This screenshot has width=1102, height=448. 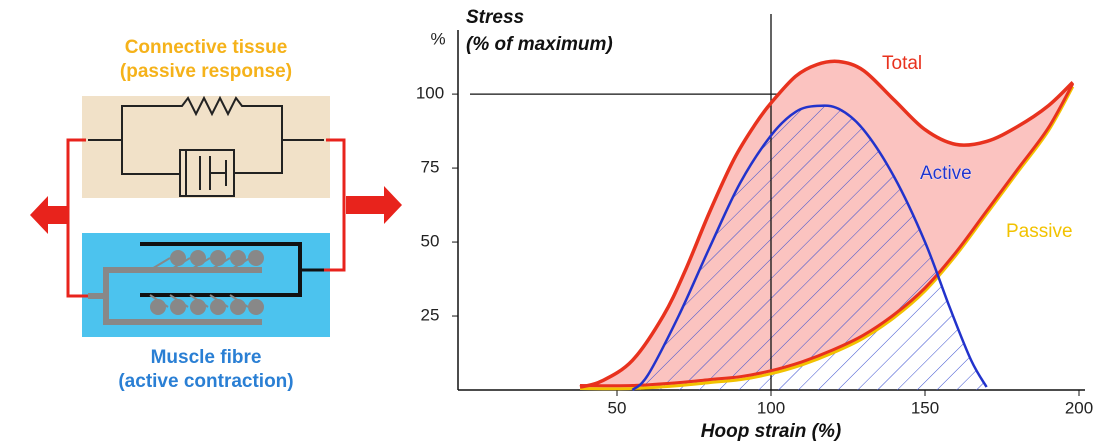 I want to click on connective-box, so click(x=206, y=147).